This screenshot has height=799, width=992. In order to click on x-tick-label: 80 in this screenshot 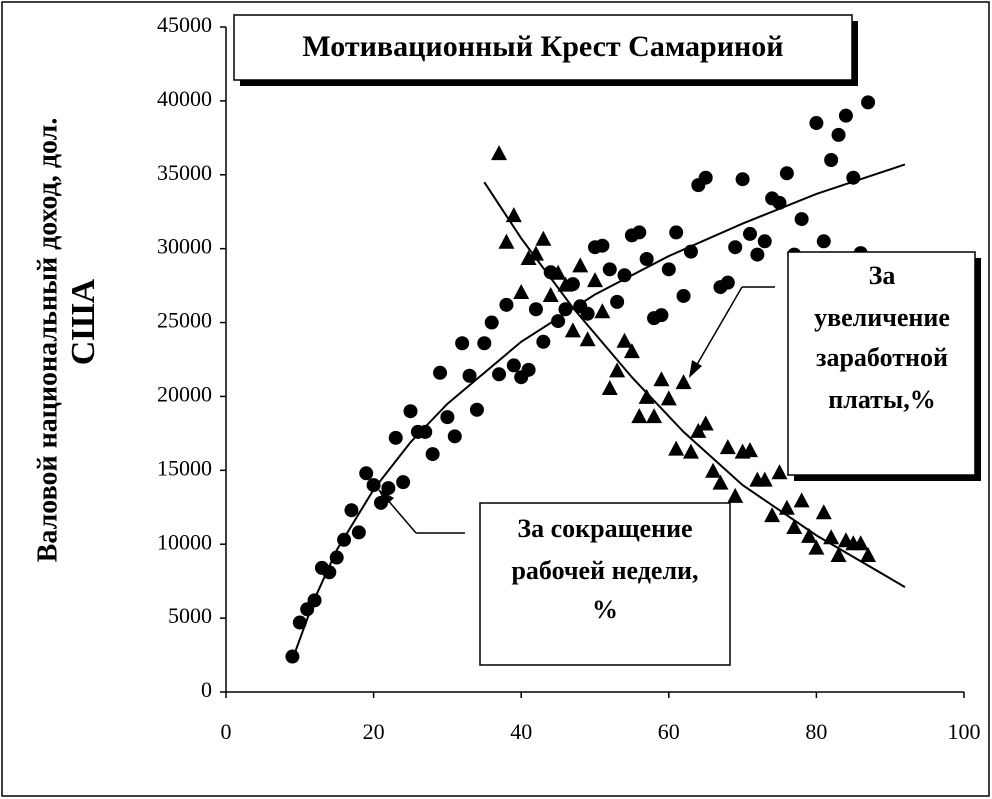, I will do `click(816, 731)`.